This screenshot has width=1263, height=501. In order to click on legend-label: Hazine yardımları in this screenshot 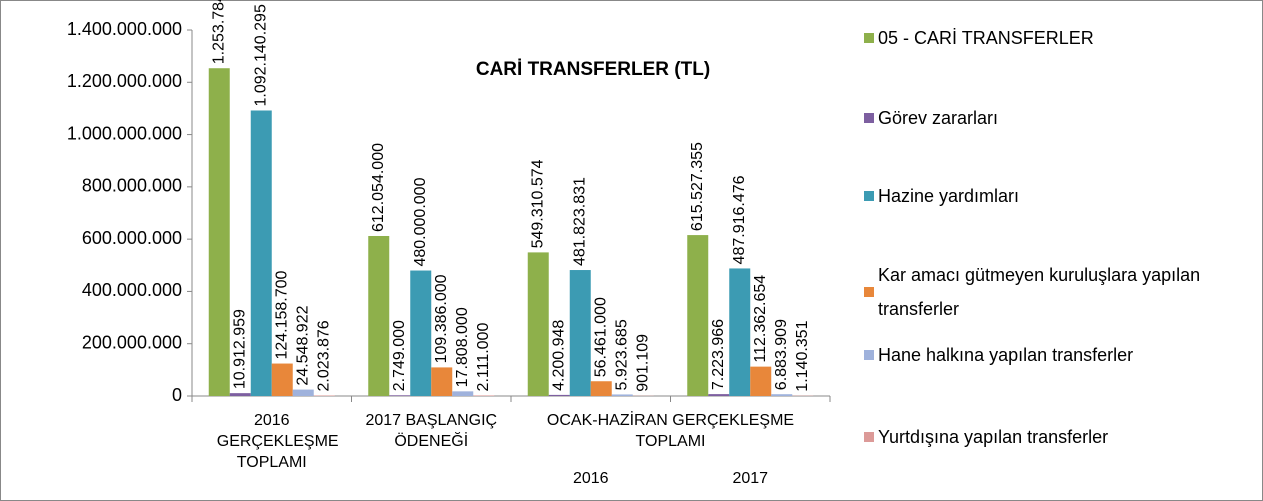, I will do `click(949, 196)`.